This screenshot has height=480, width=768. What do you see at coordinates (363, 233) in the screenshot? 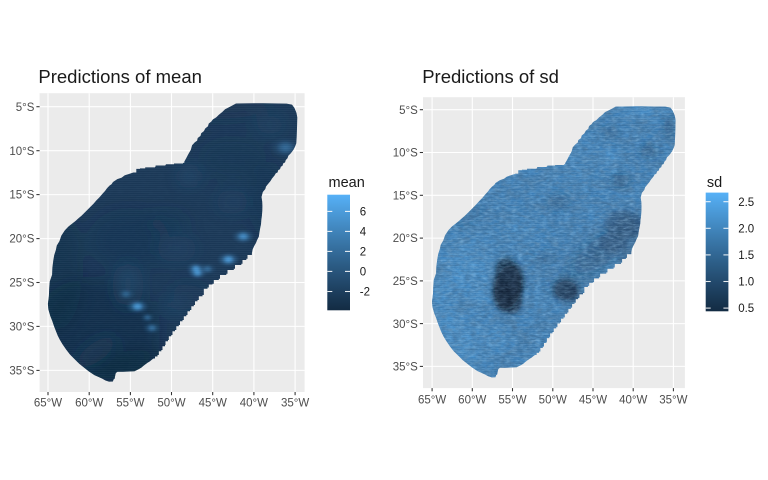
I see `svg-text: 4` at bounding box center [363, 233].